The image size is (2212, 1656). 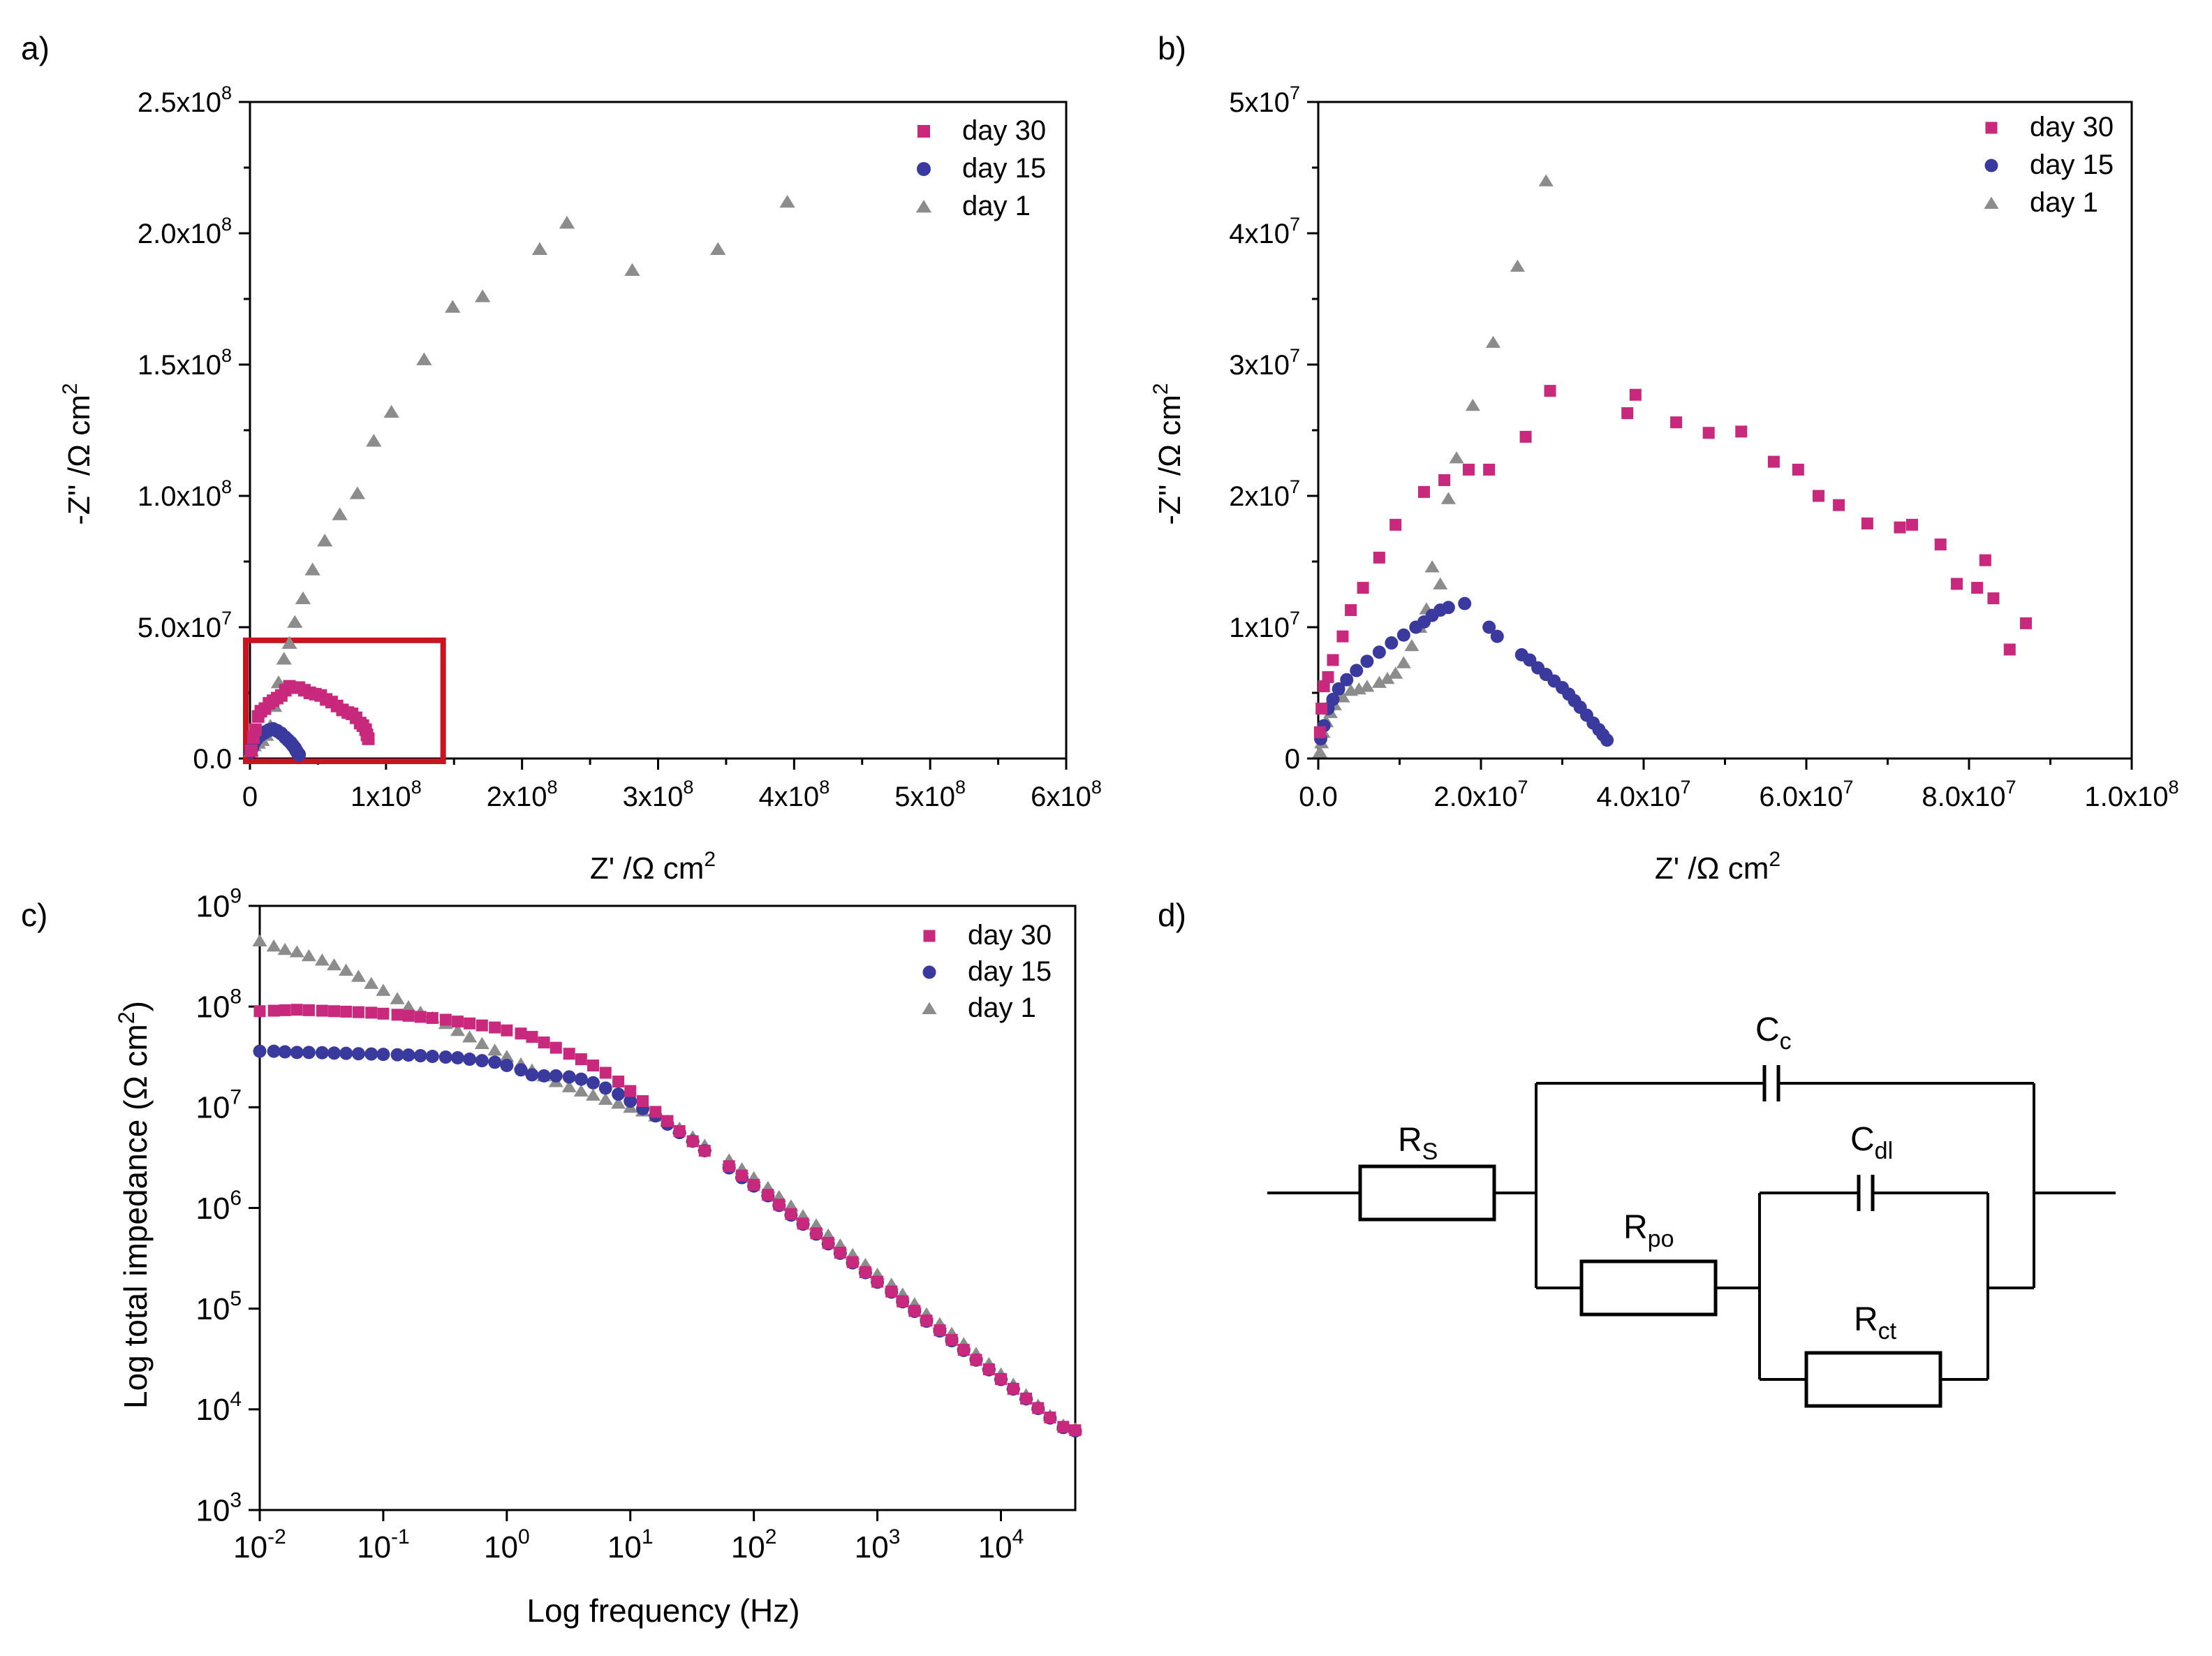 I want to click on resistor-rs, so click(x=1427, y=1193).